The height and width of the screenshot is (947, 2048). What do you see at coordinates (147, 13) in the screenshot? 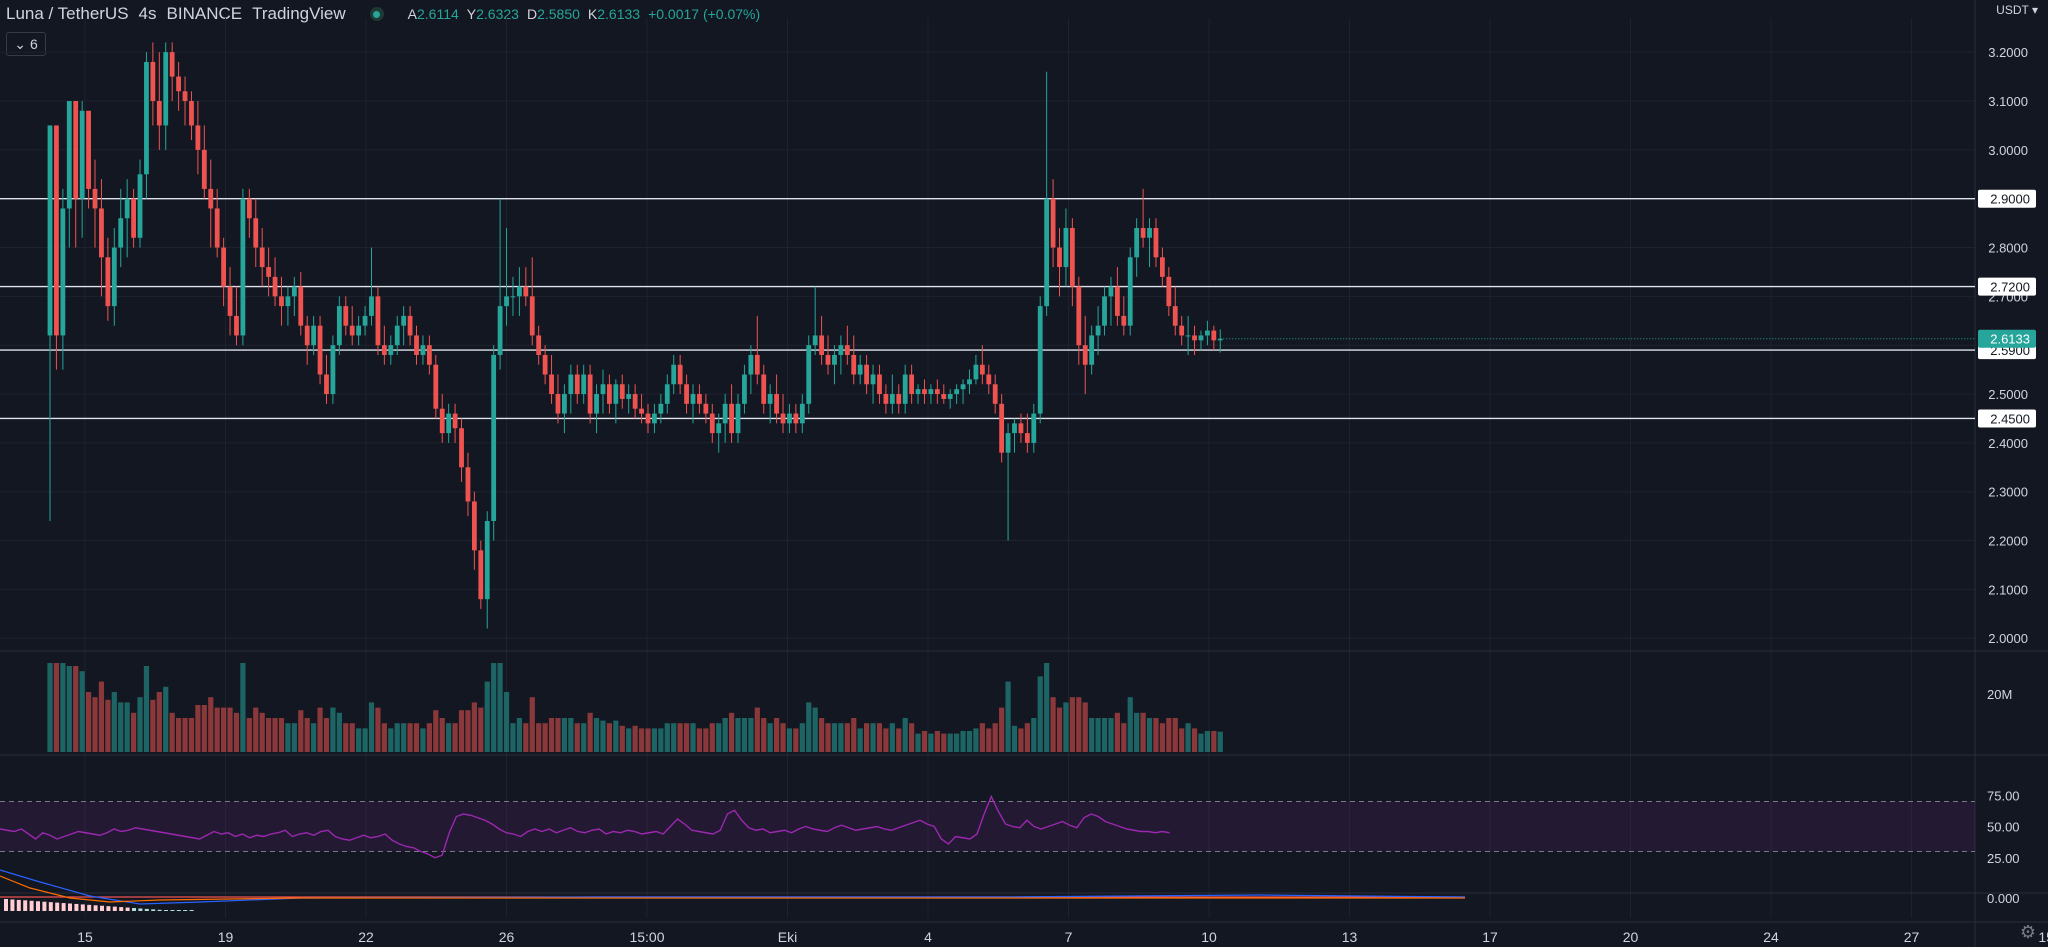
I see `interval: 4s` at bounding box center [147, 13].